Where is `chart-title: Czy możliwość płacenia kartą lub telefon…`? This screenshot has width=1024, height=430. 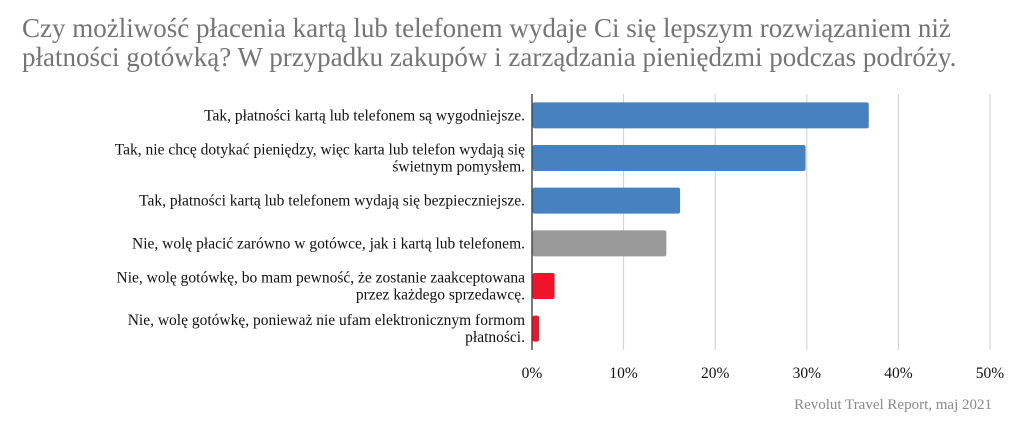
chart-title: Czy możliwość płacenia kartą lub telefon… is located at coordinates (489, 42).